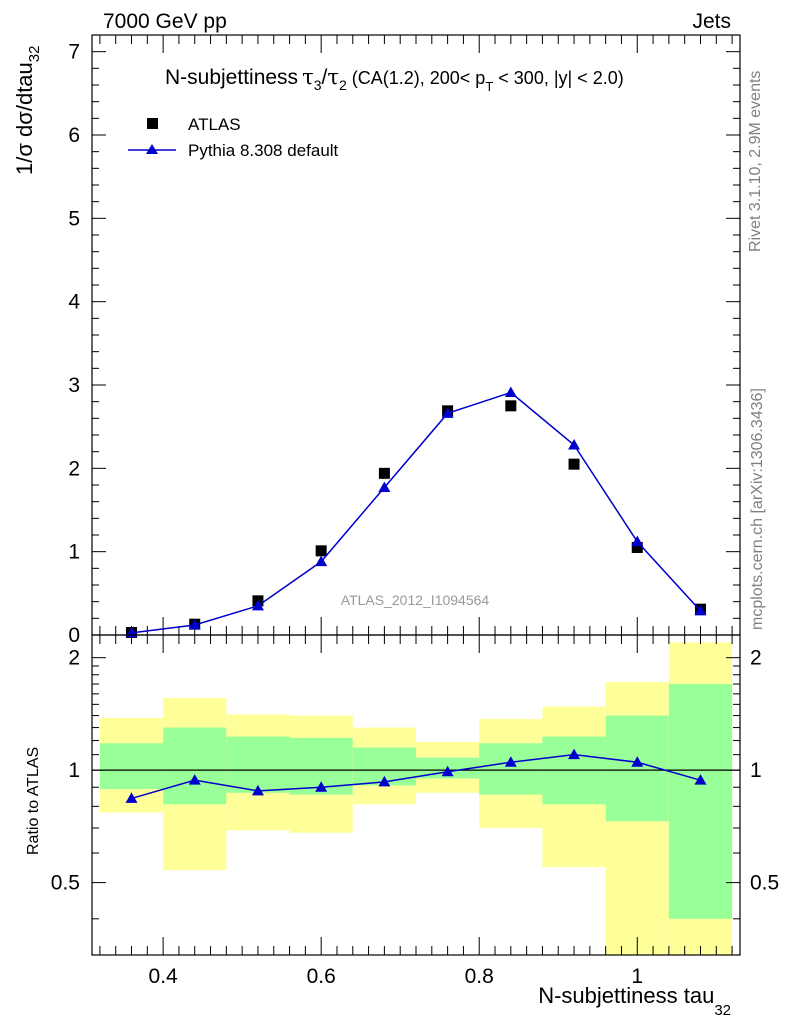 This screenshot has width=786, height=1024. I want to click on main-ytick-label: 1, so click(74, 552).